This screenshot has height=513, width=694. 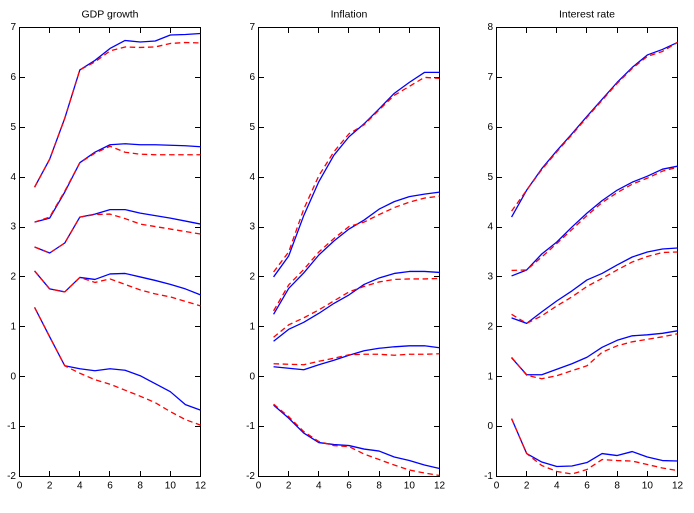 What do you see at coordinates (587, 15) in the screenshot?
I see `svg-text: Interest rate` at bounding box center [587, 15].